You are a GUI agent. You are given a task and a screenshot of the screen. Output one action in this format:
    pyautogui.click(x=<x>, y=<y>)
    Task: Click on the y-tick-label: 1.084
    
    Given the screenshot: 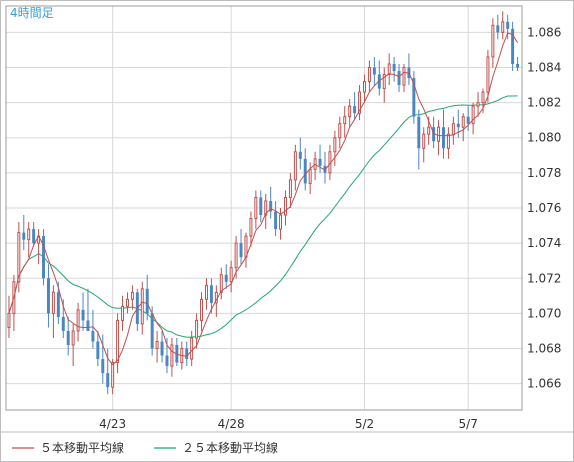 What is the action you would take?
    pyautogui.click(x=544, y=67)
    